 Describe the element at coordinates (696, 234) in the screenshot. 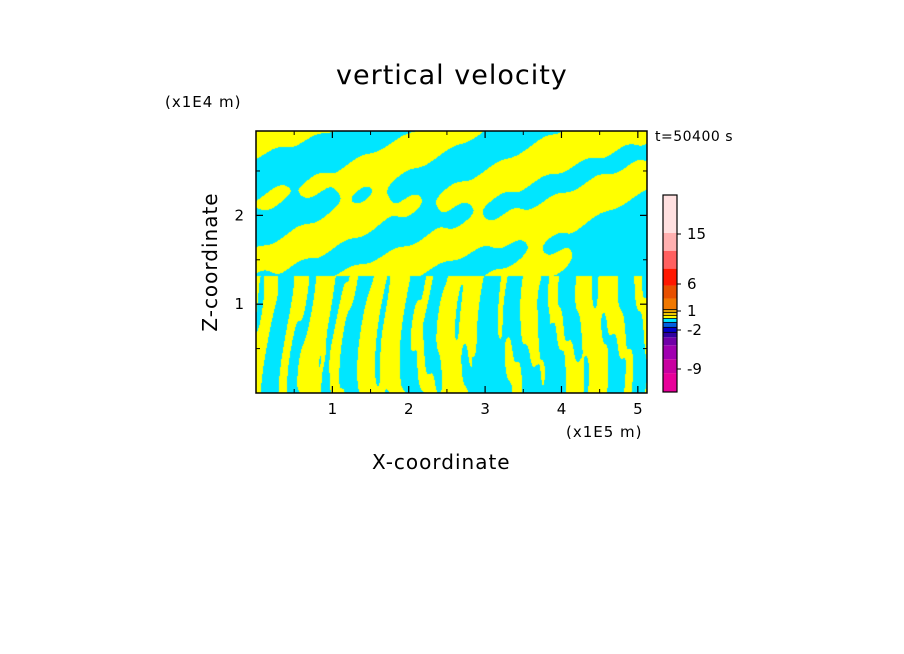

I see `colorbar-tick-label: 15` at that location.